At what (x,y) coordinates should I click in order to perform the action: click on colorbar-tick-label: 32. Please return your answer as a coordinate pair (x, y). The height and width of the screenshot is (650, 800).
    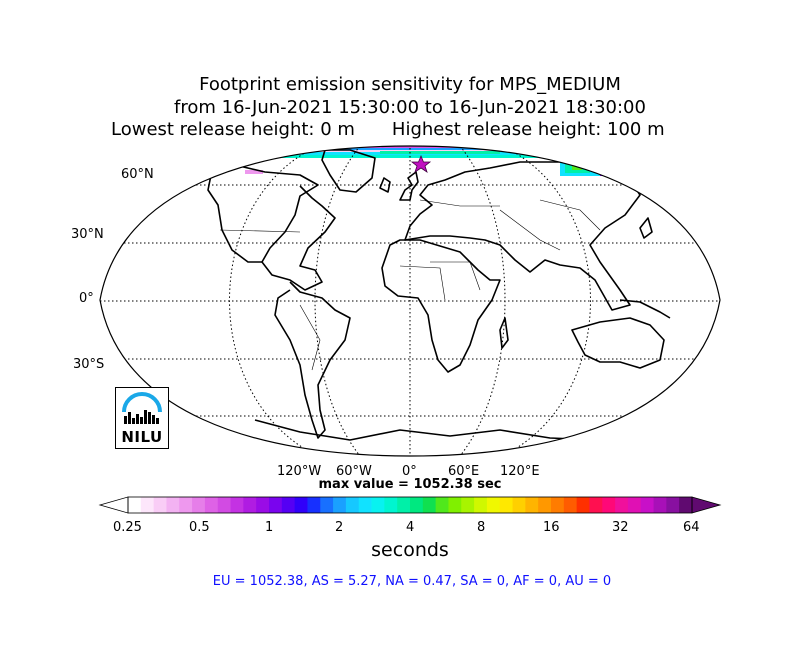
    Looking at the image, I should click on (620, 527).